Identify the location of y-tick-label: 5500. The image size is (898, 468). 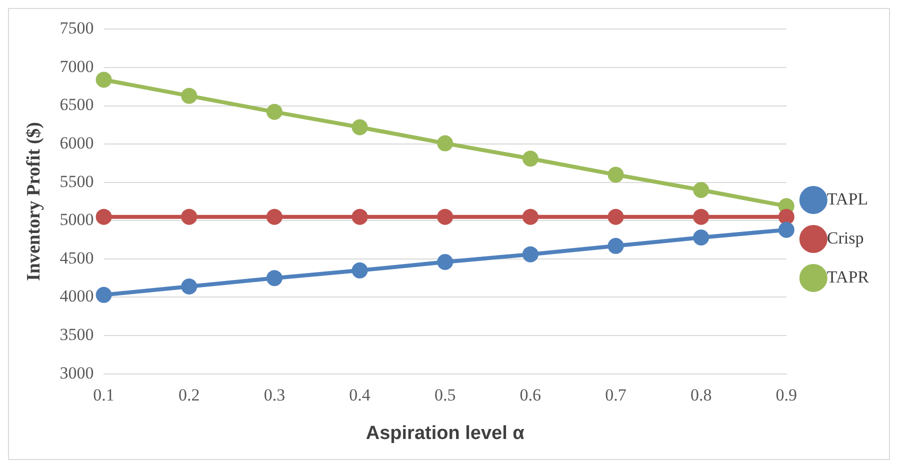
(77, 181).